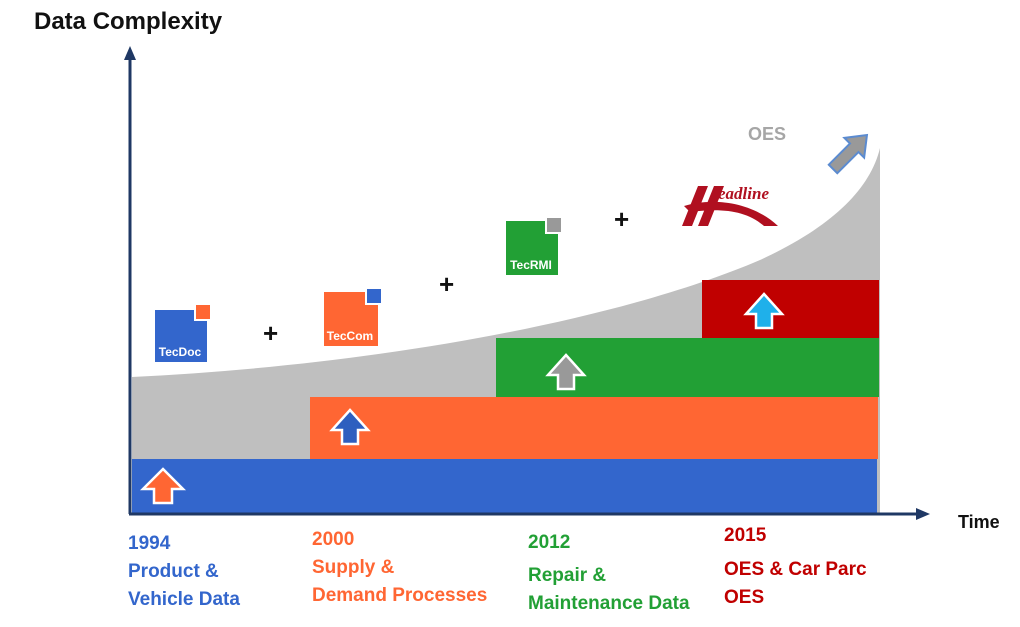 This screenshot has height=627, width=1020. I want to click on milestone-2015: 2015 OES & Car Parc OES, so click(795, 567).